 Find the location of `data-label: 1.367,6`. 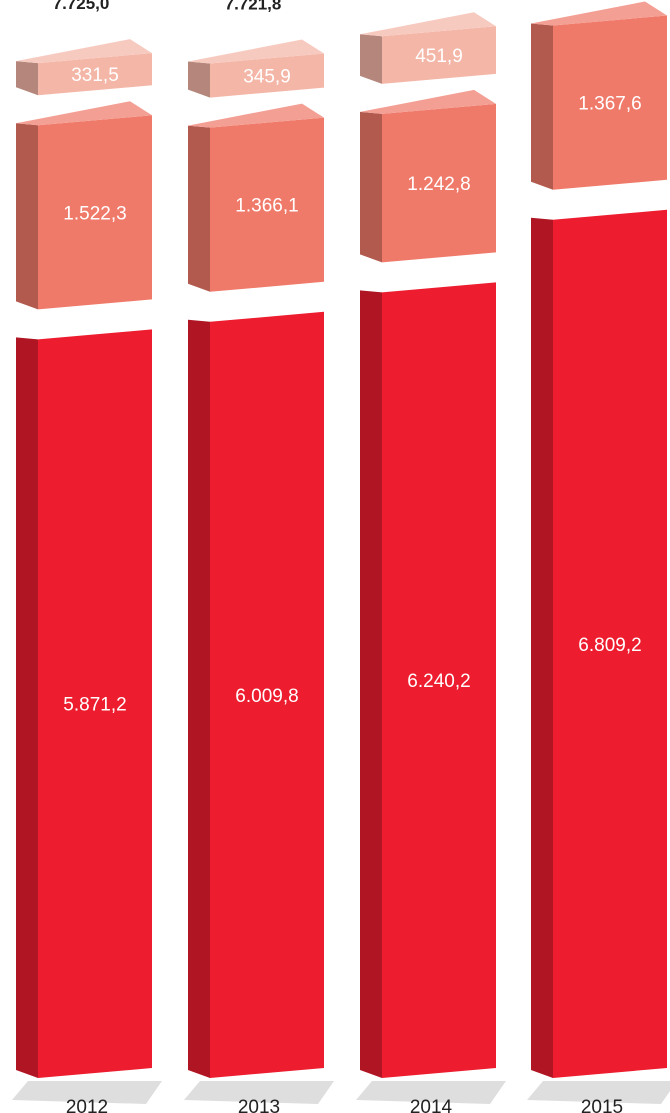

data-label: 1.367,6 is located at coordinates (609, 104).